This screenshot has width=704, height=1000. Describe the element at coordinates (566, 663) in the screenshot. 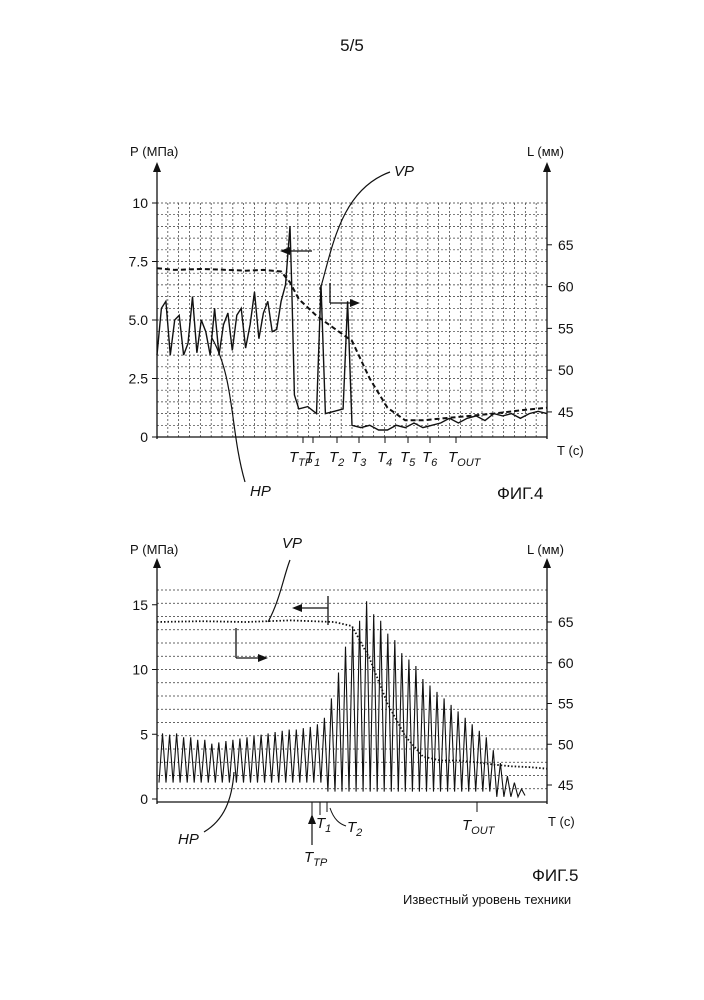

I see `right-tick-label: 60` at that location.